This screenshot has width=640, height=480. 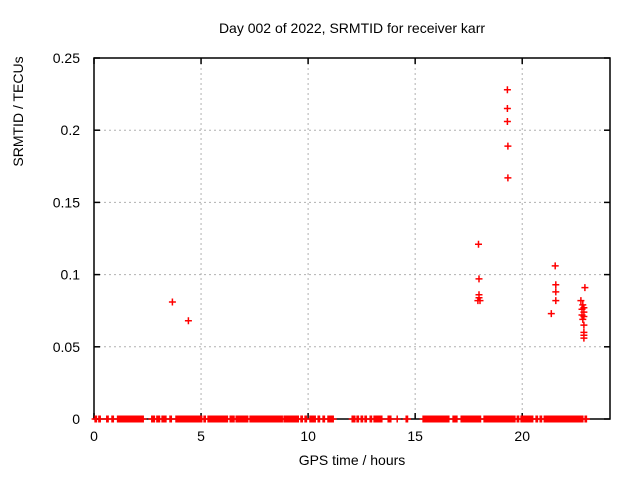 I want to click on y-tick-label: 0.1, so click(x=71, y=275).